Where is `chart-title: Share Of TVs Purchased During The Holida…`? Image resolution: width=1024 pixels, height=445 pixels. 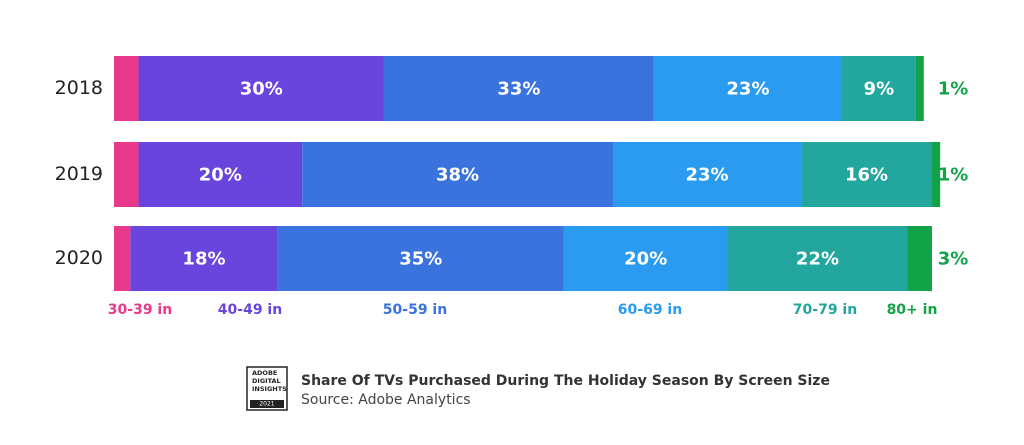 chart-title: Share Of TVs Purchased During The Holida… is located at coordinates (565, 381).